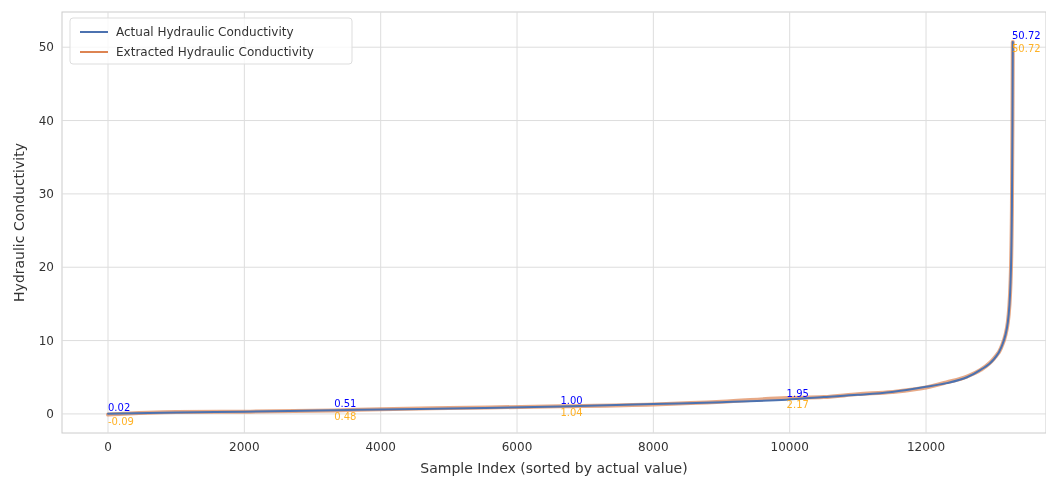  I want to click on y-tick-label: 40, so click(46, 120).